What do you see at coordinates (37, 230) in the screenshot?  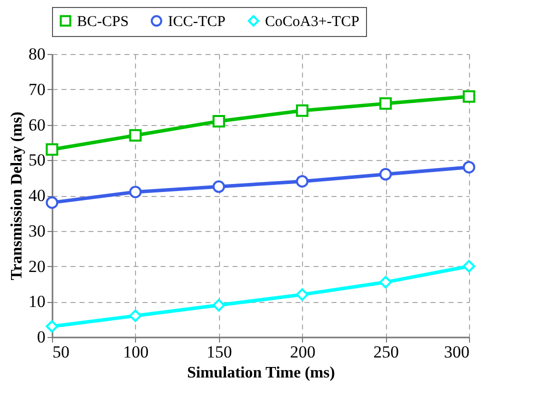 I see `y-tick-label: 30` at bounding box center [37, 230].